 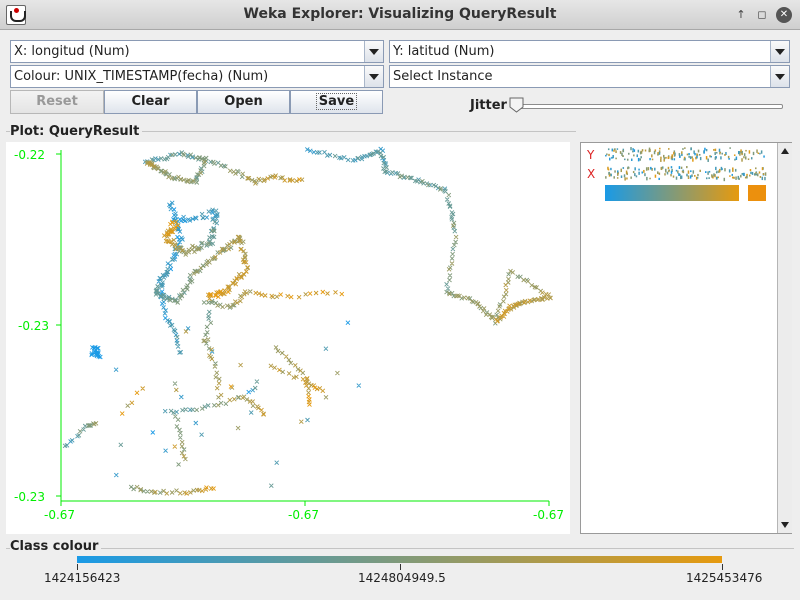 What do you see at coordinates (785, 150) in the screenshot?
I see `scroll-up-icon` at bounding box center [785, 150].